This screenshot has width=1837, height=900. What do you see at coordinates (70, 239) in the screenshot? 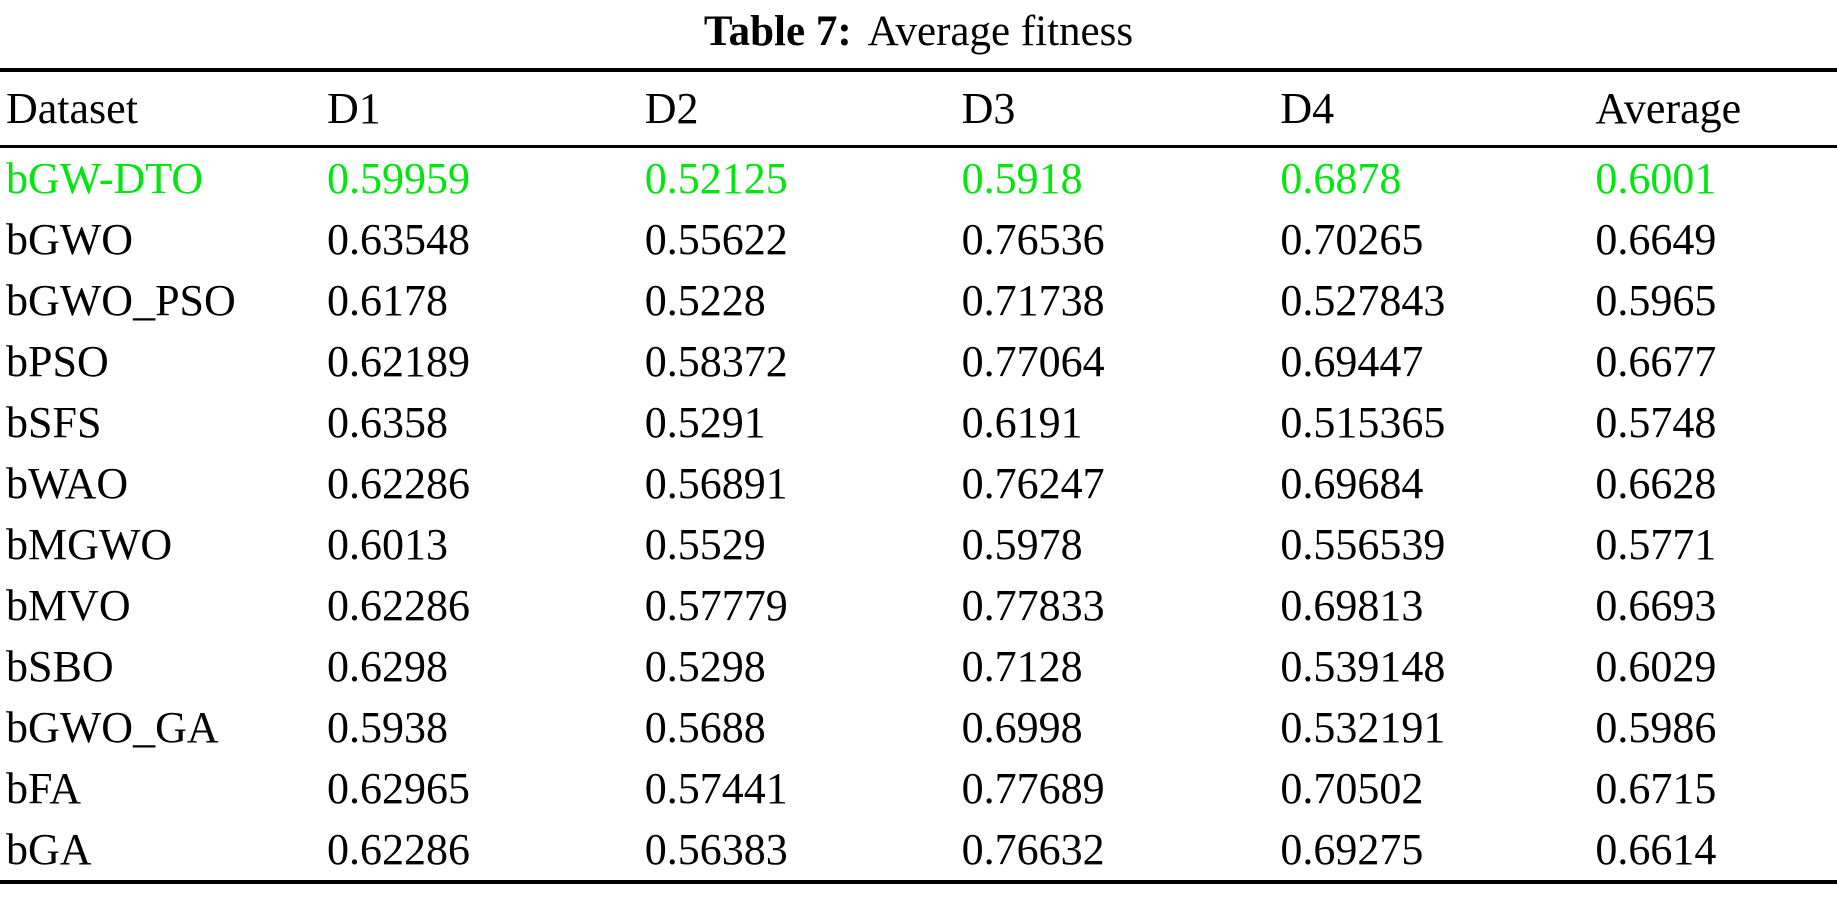
I see `row-label-cell: bGWO` at bounding box center [70, 239].